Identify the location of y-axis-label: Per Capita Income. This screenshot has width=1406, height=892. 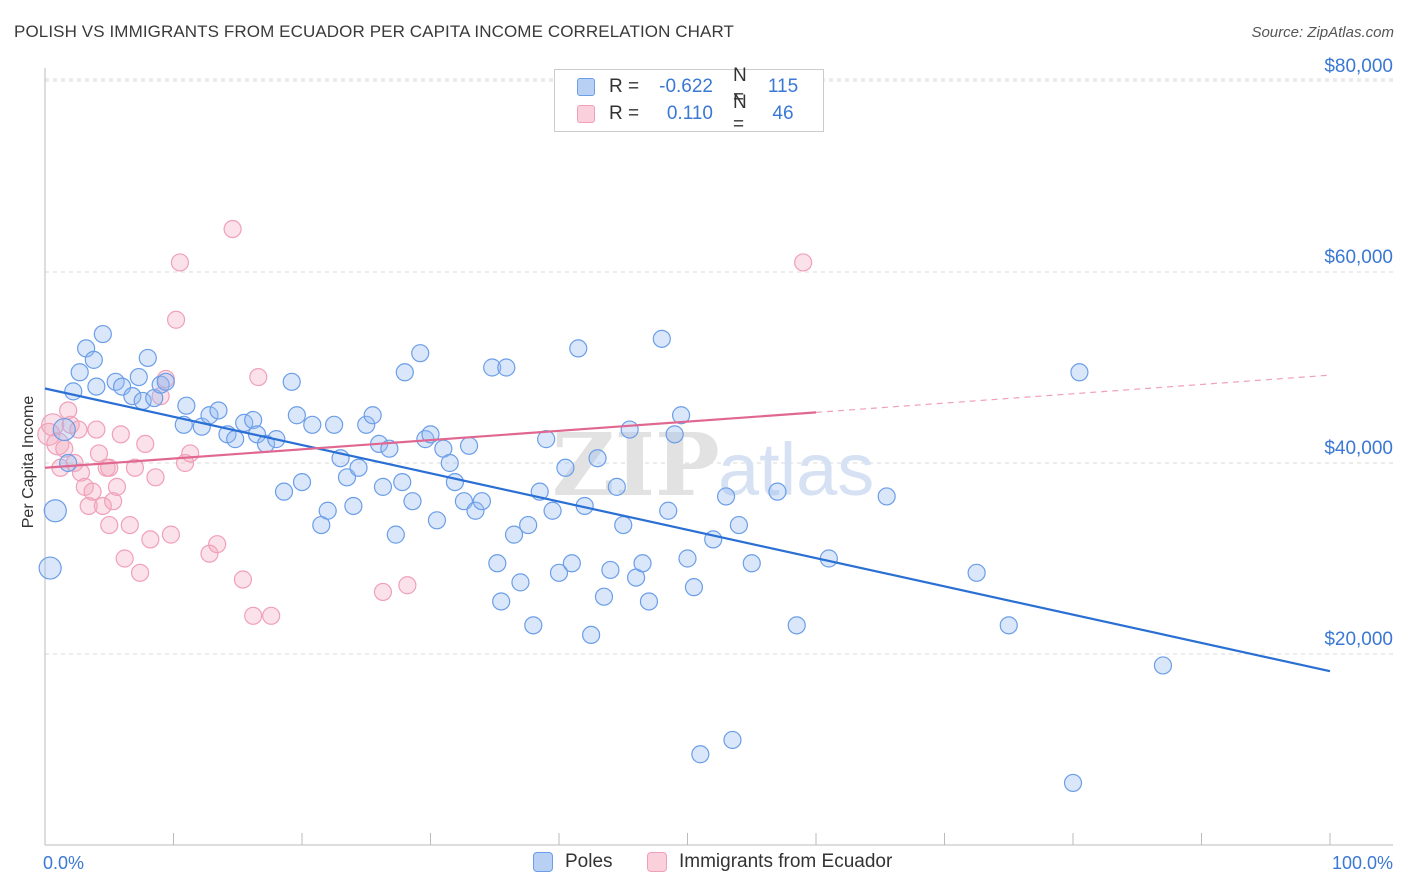
(28, 462).